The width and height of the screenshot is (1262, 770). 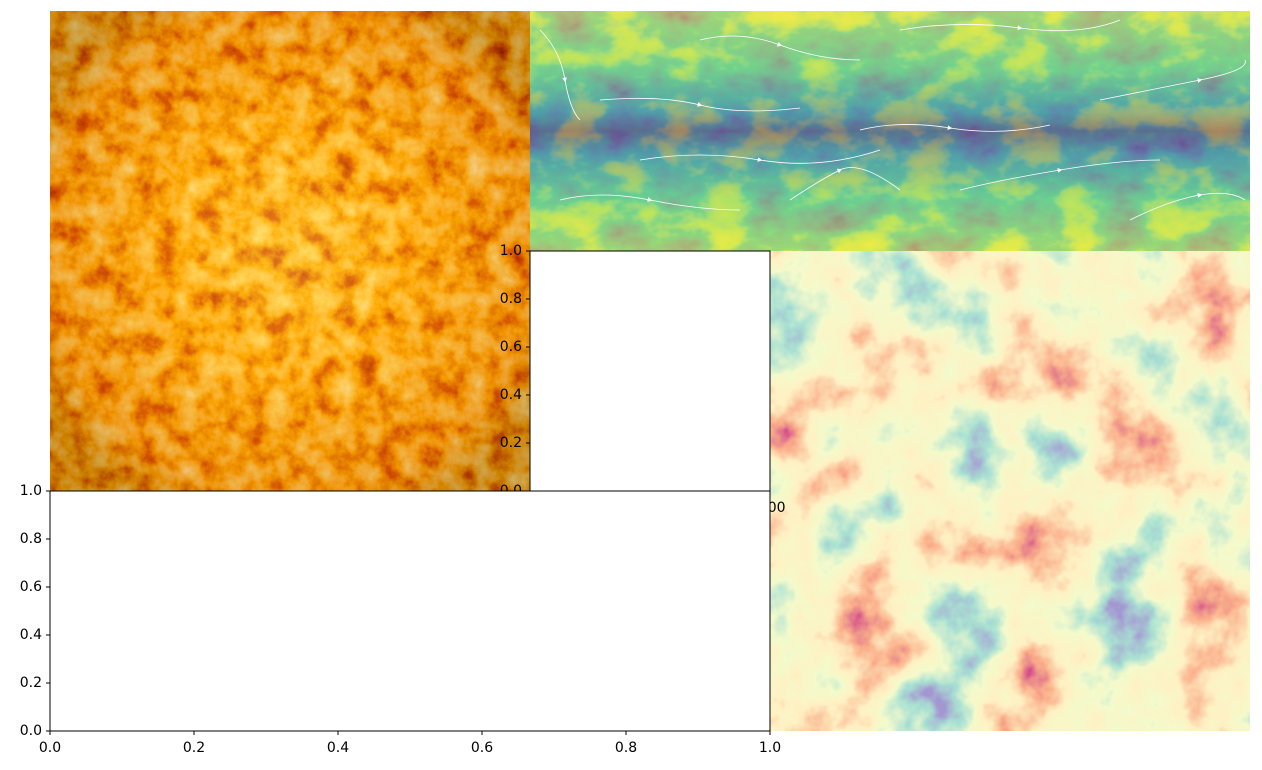 I want to click on x-tick-label: 1.0, so click(x=770, y=748).